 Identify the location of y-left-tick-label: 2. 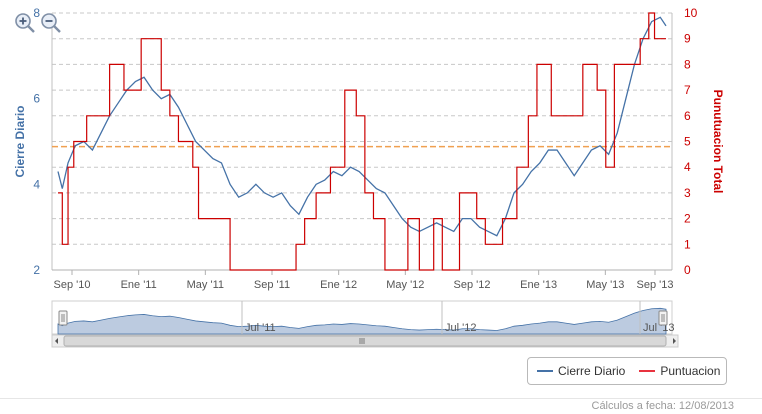
(36, 270).